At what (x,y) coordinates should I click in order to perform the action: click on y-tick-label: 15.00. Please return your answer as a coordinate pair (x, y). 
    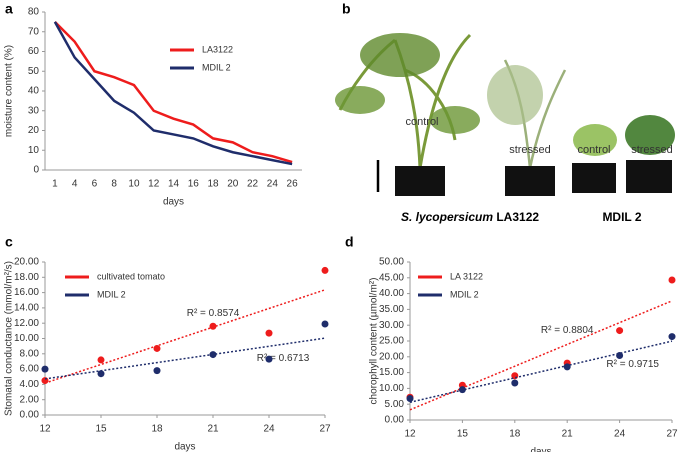
    Looking at the image, I should click on (391, 372).